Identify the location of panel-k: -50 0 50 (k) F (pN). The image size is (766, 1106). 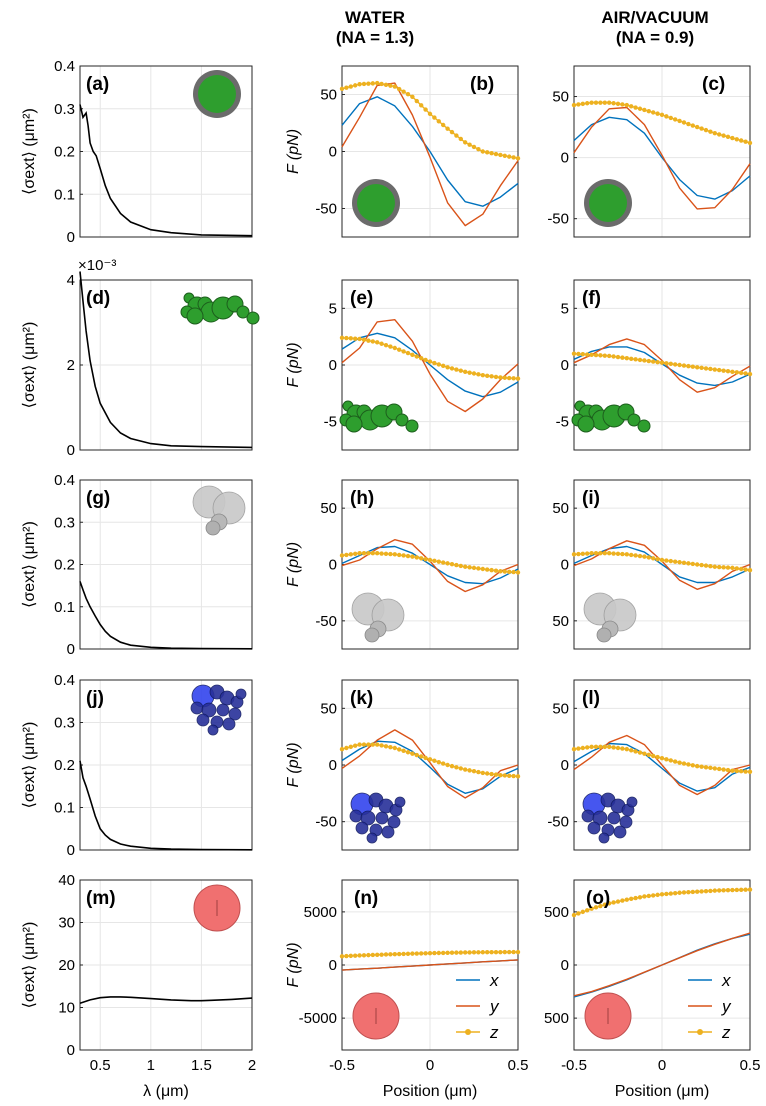
(403, 765).